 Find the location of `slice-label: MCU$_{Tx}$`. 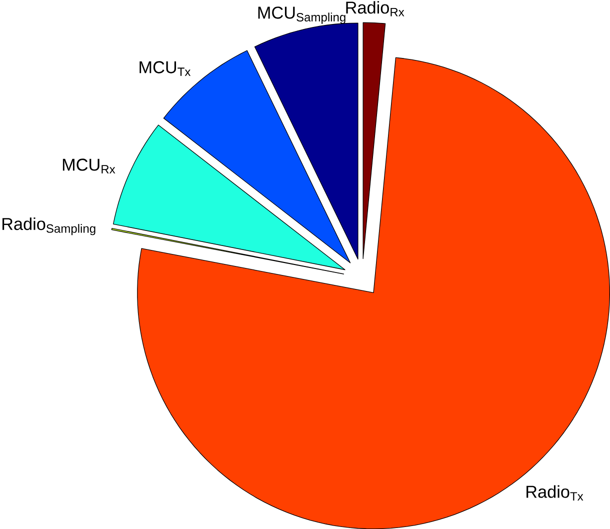

slice-label: MCU$_{Tx}$ is located at coordinates (165, 68).